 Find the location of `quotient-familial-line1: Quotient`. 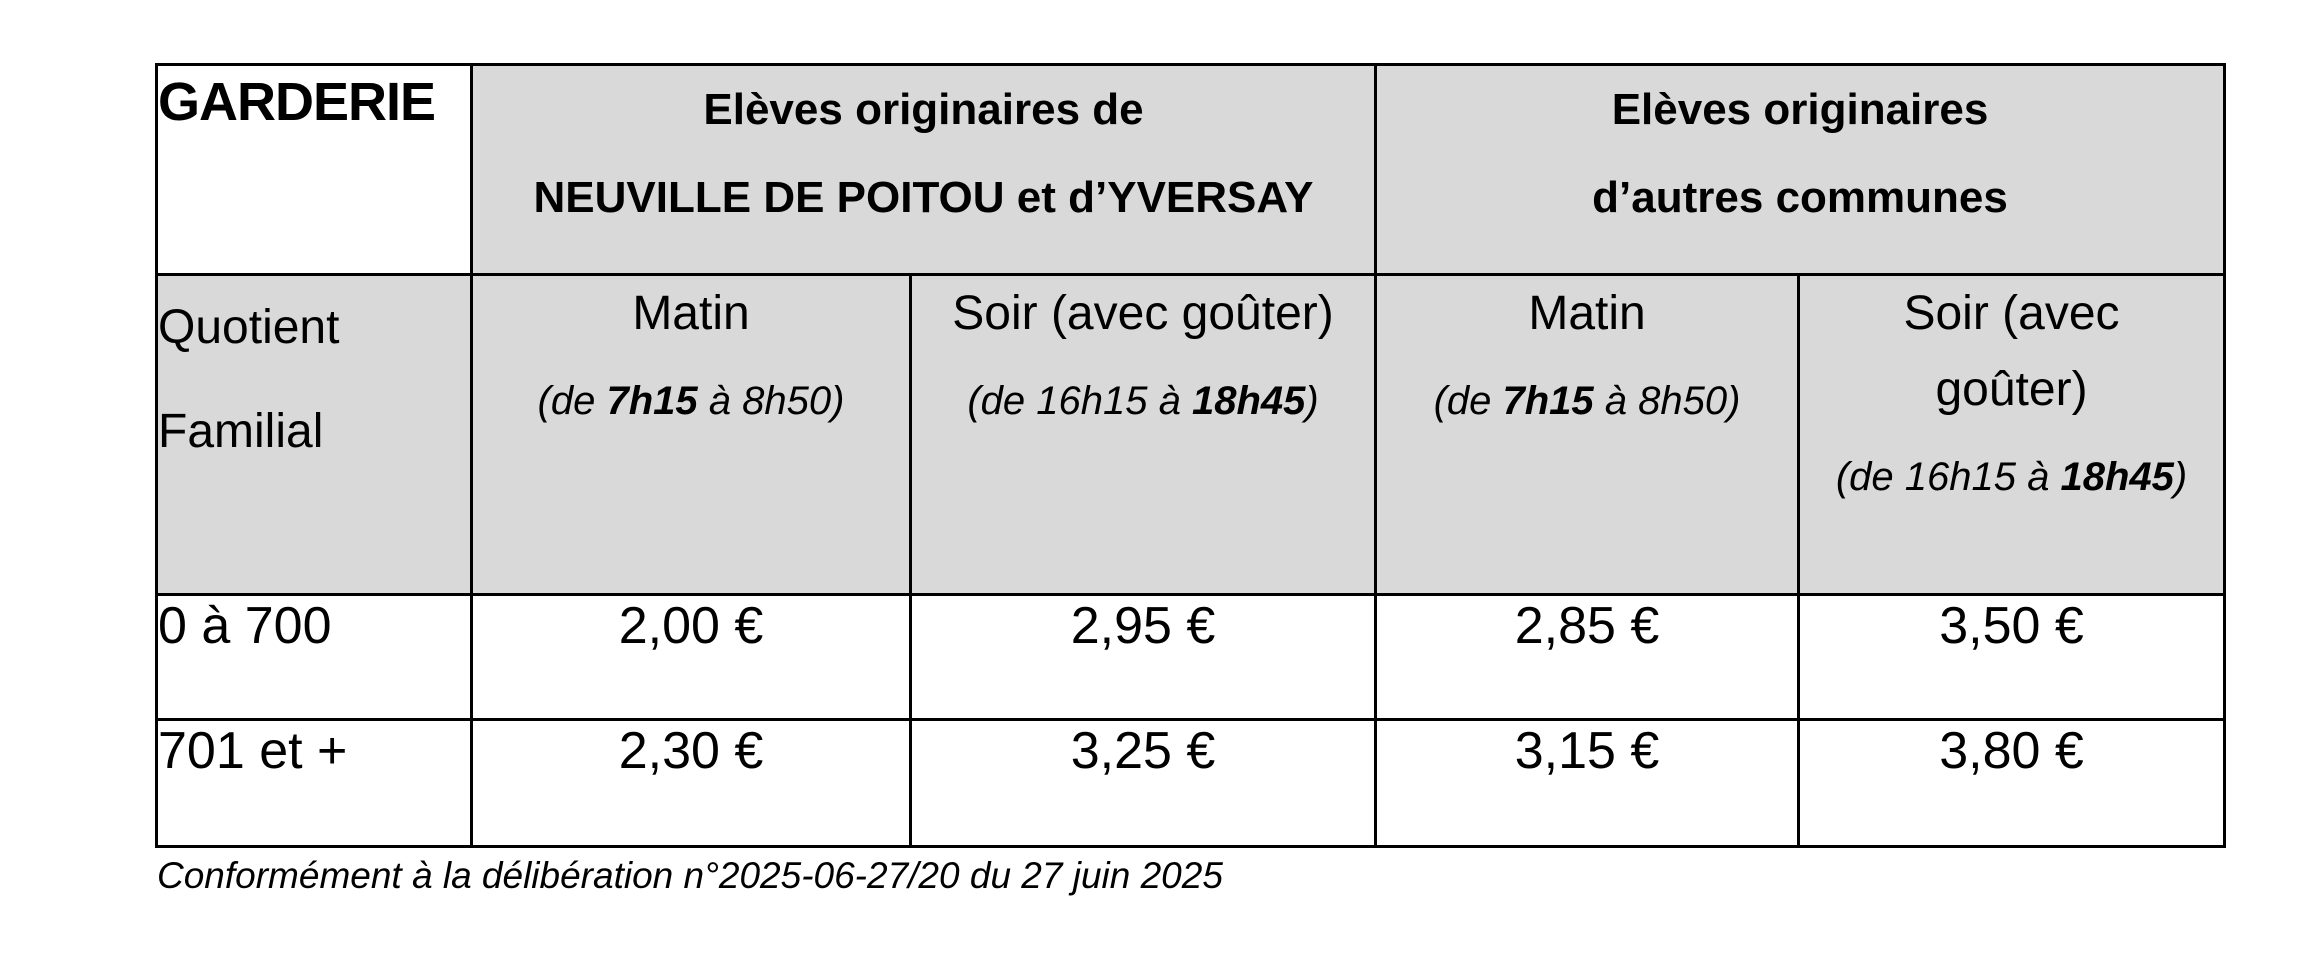

quotient-familial-line1: Quotient is located at coordinates (249, 327).